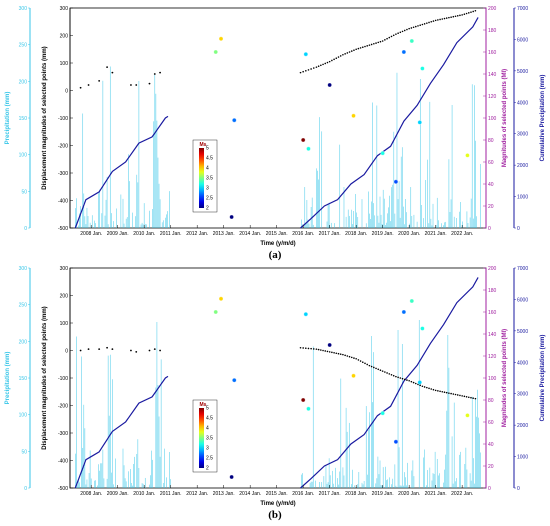 The image size is (550, 526). Describe the element at coordinates (203, 405) in the screenshot. I see `p1-colorbar-title: Ms` at that location.